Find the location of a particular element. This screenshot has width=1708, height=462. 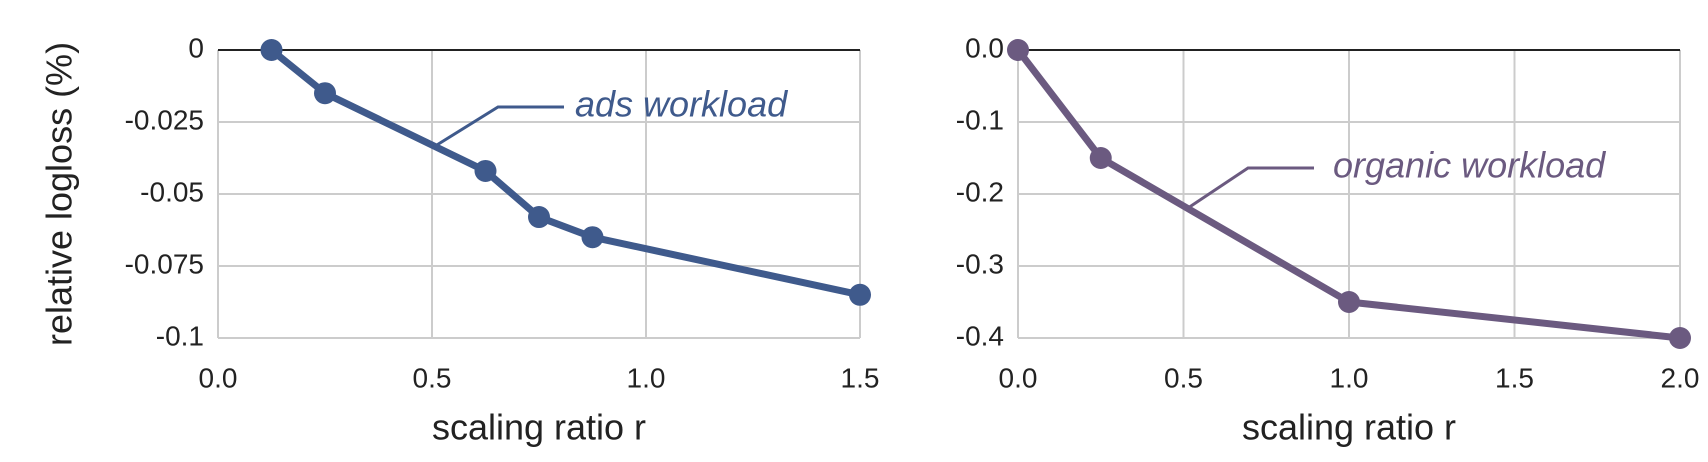

y-axis-label: relative logloss (%) is located at coordinates (59, 194).